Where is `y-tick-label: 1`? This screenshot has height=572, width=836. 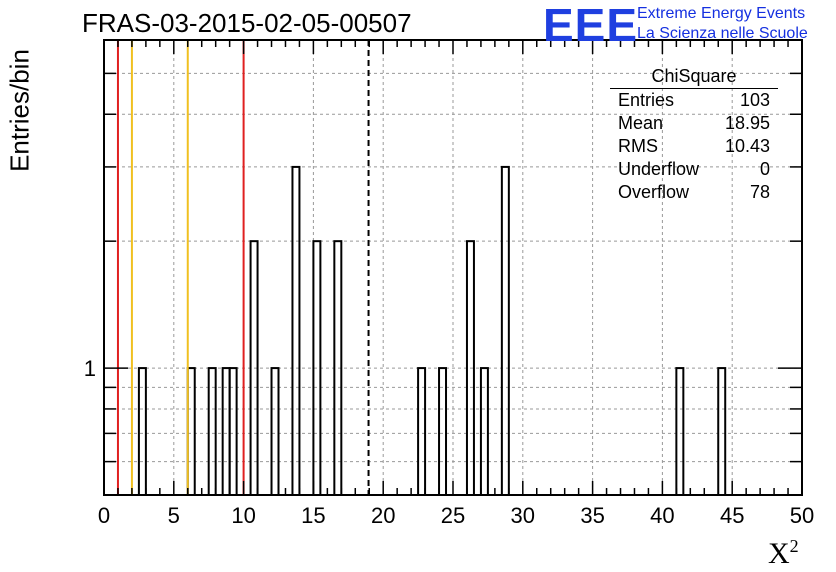 y-tick-label: 1 is located at coordinates (90, 368).